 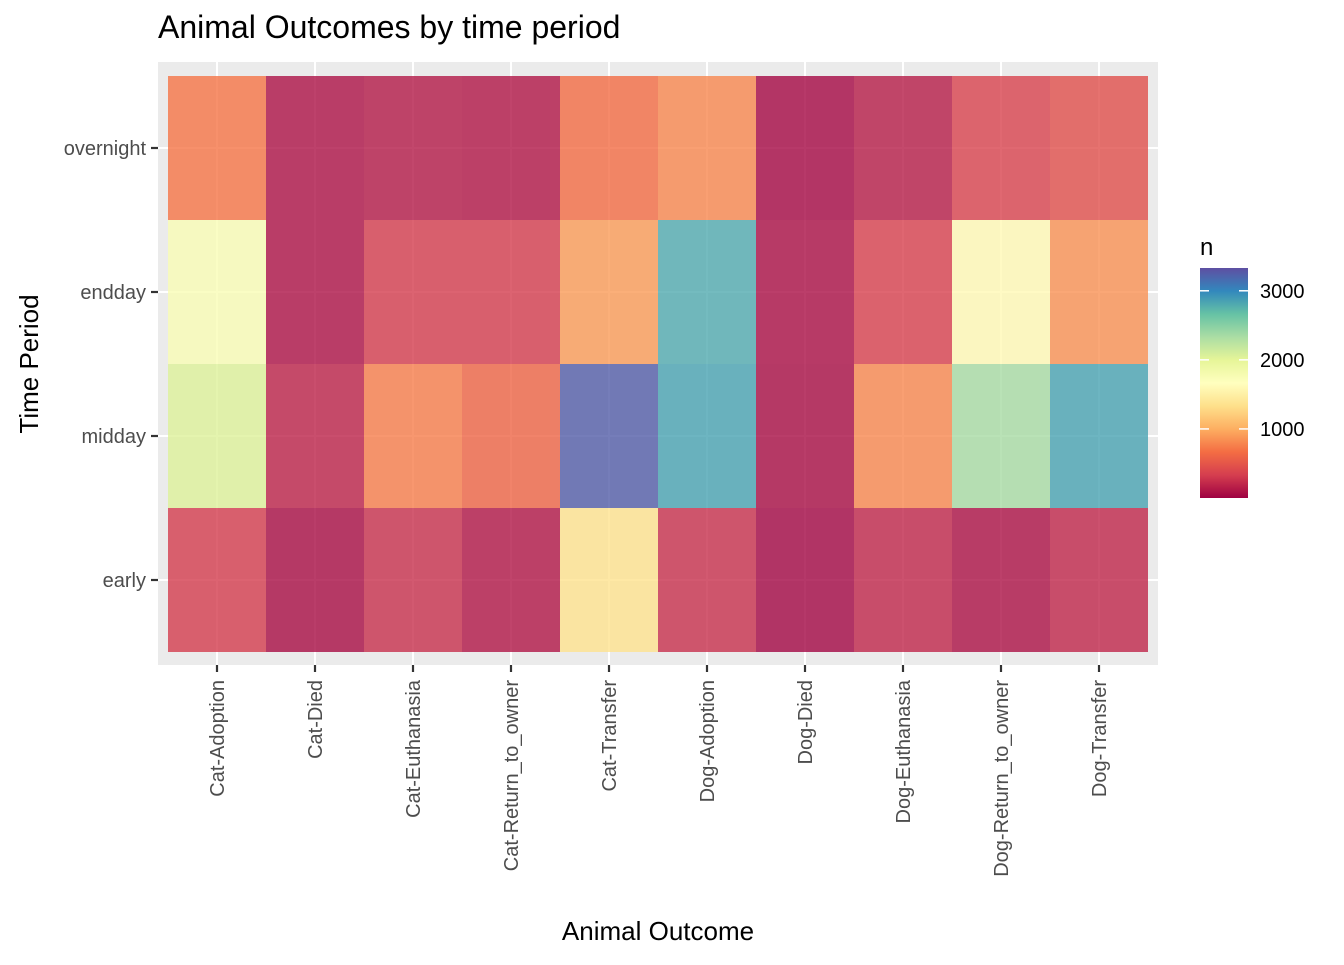 What do you see at coordinates (29, 363) in the screenshot?
I see `y-axis-label: Time Period` at bounding box center [29, 363].